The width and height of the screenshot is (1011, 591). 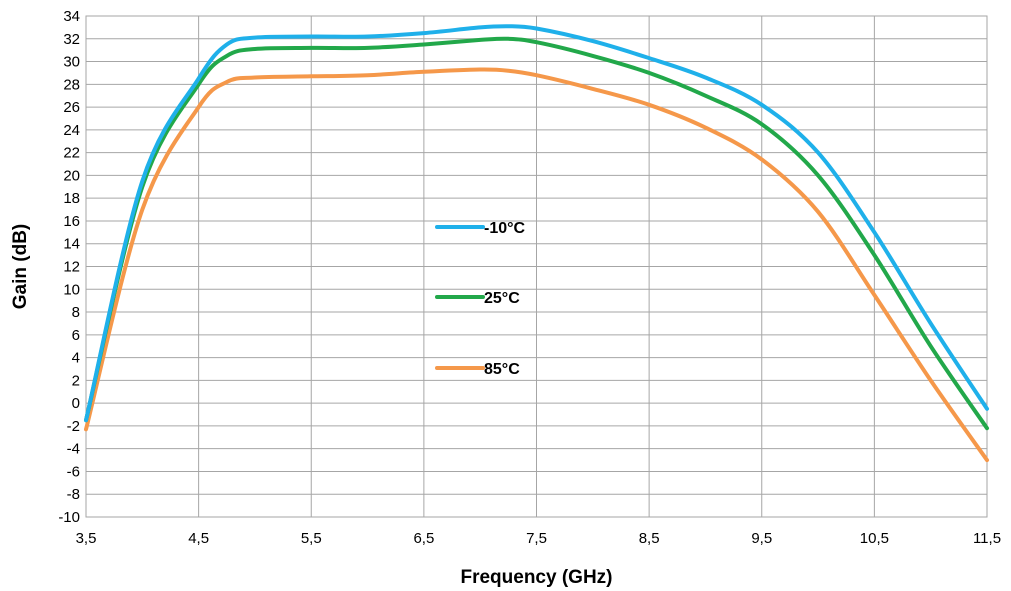 What do you see at coordinates (502, 298) in the screenshot?
I see `legend-label-1: 25°C` at bounding box center [502, 298].